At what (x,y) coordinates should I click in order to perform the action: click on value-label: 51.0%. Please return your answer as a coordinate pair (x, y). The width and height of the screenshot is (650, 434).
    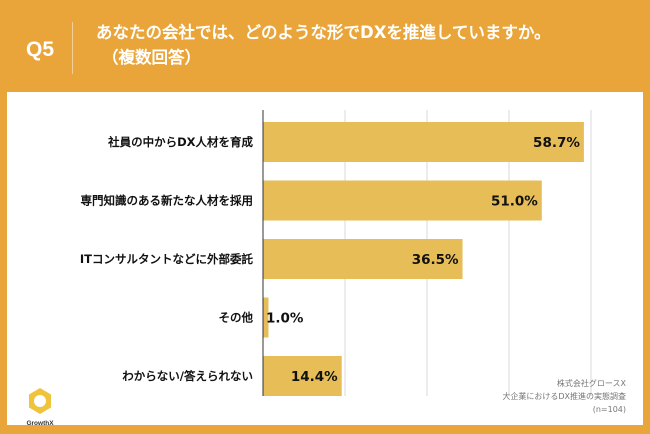
    Looking at the image, I should click on (514, 202).